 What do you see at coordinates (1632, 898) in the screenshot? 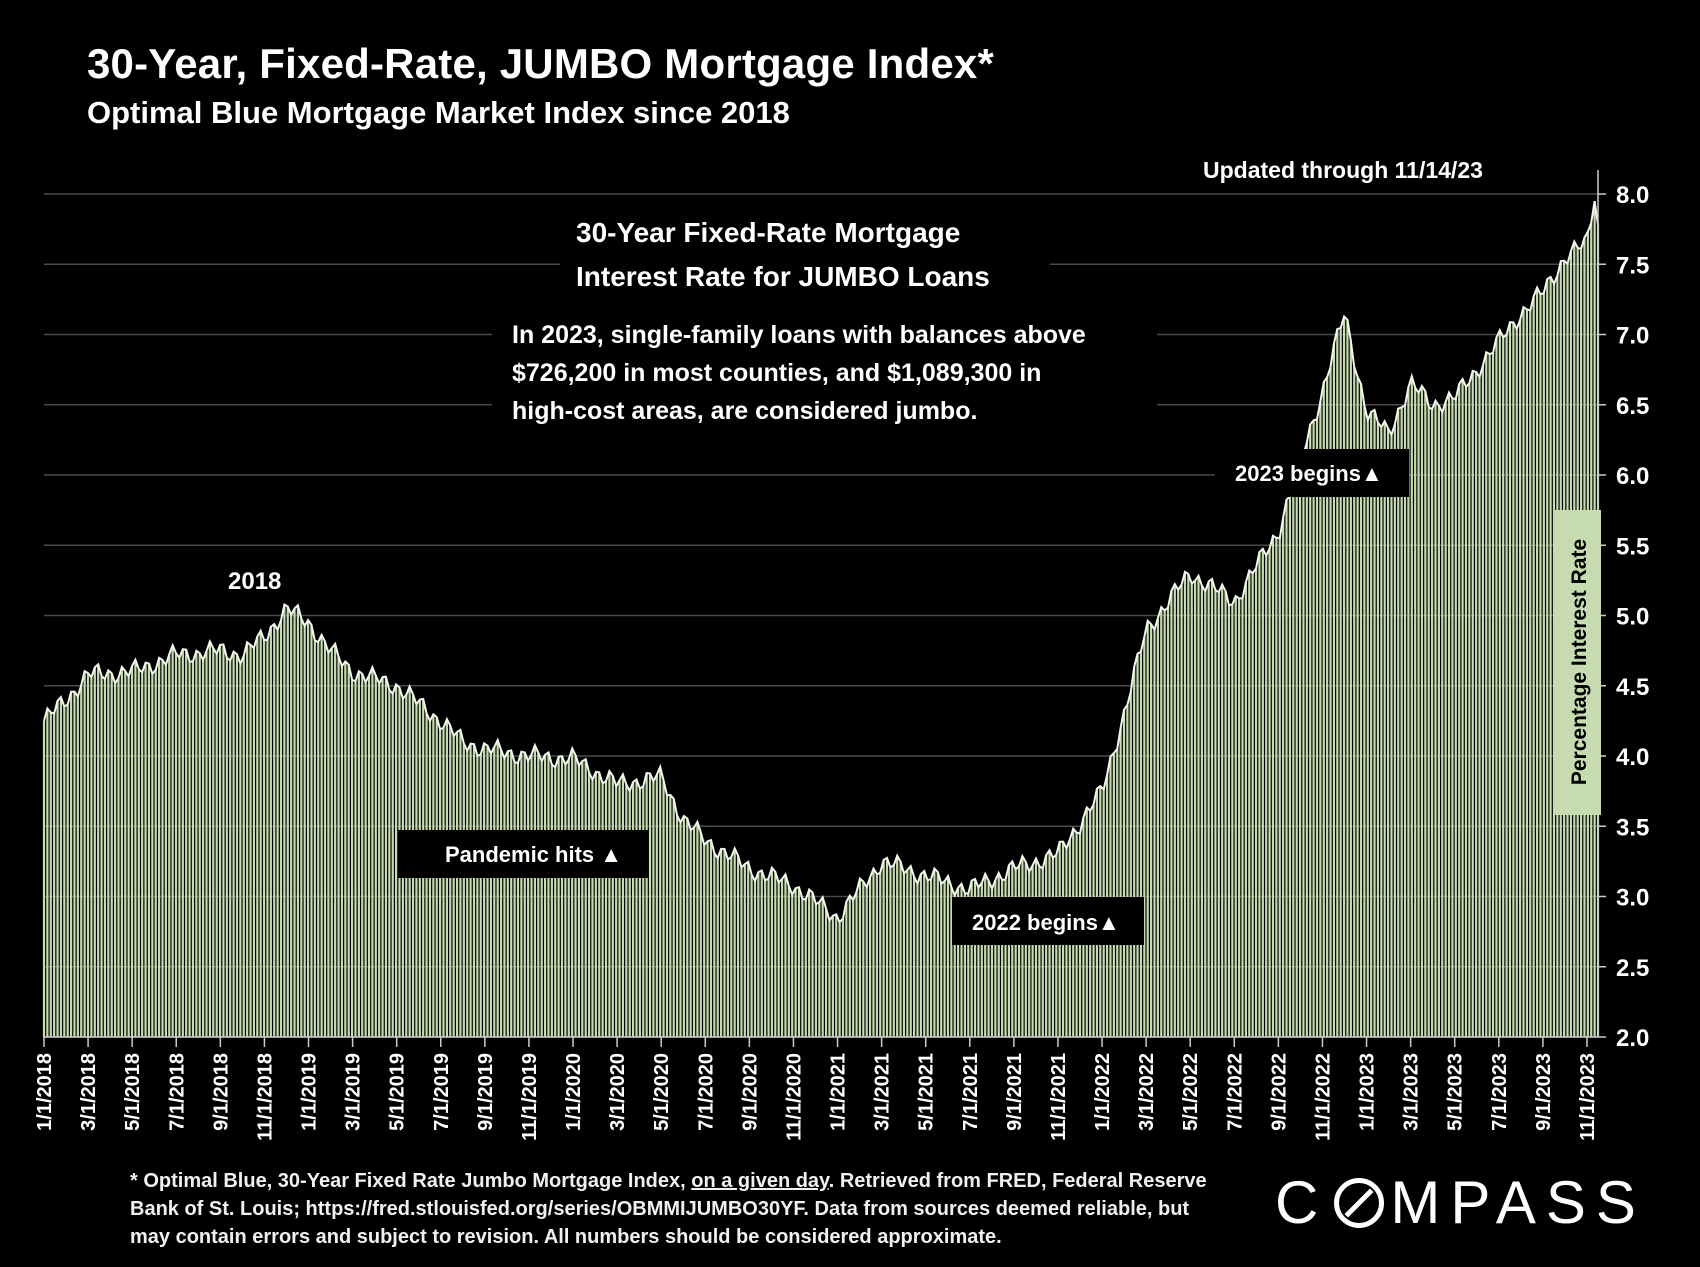
I see `y-tick-label: 3.0` at bounding box center [1632, 898].